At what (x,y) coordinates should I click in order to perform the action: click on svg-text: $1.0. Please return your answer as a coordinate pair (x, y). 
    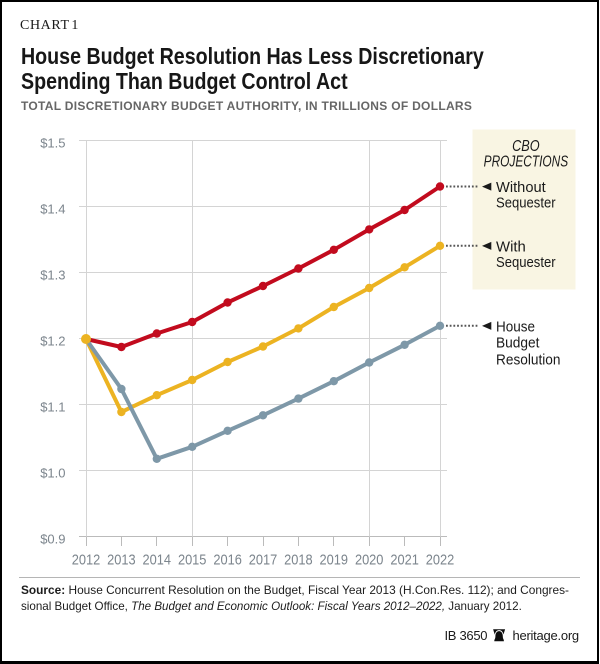
    Looking at the image, I should click on (52, 473).